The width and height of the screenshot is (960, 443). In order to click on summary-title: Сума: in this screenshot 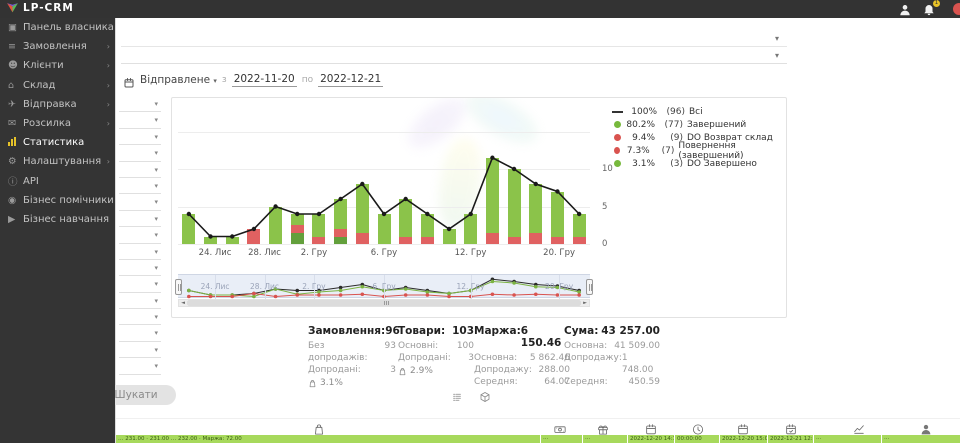, I will do `click(581, 331)`.